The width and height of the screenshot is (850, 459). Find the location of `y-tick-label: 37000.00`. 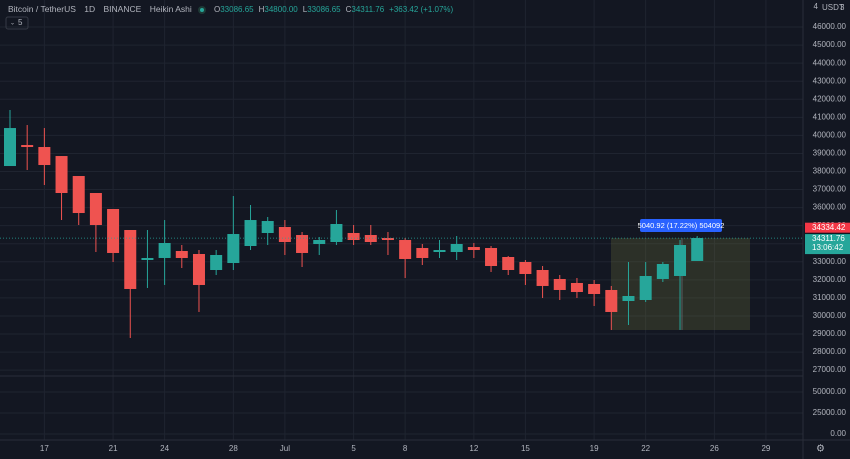

y-tick-label: 37000.00 is located at coordinates (830, 189).